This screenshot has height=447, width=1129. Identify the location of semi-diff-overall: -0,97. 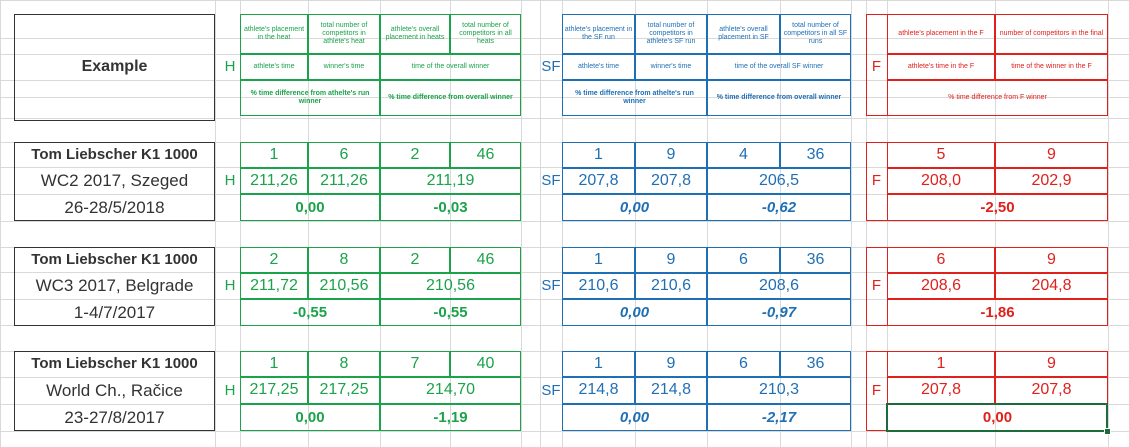
(779, 312).